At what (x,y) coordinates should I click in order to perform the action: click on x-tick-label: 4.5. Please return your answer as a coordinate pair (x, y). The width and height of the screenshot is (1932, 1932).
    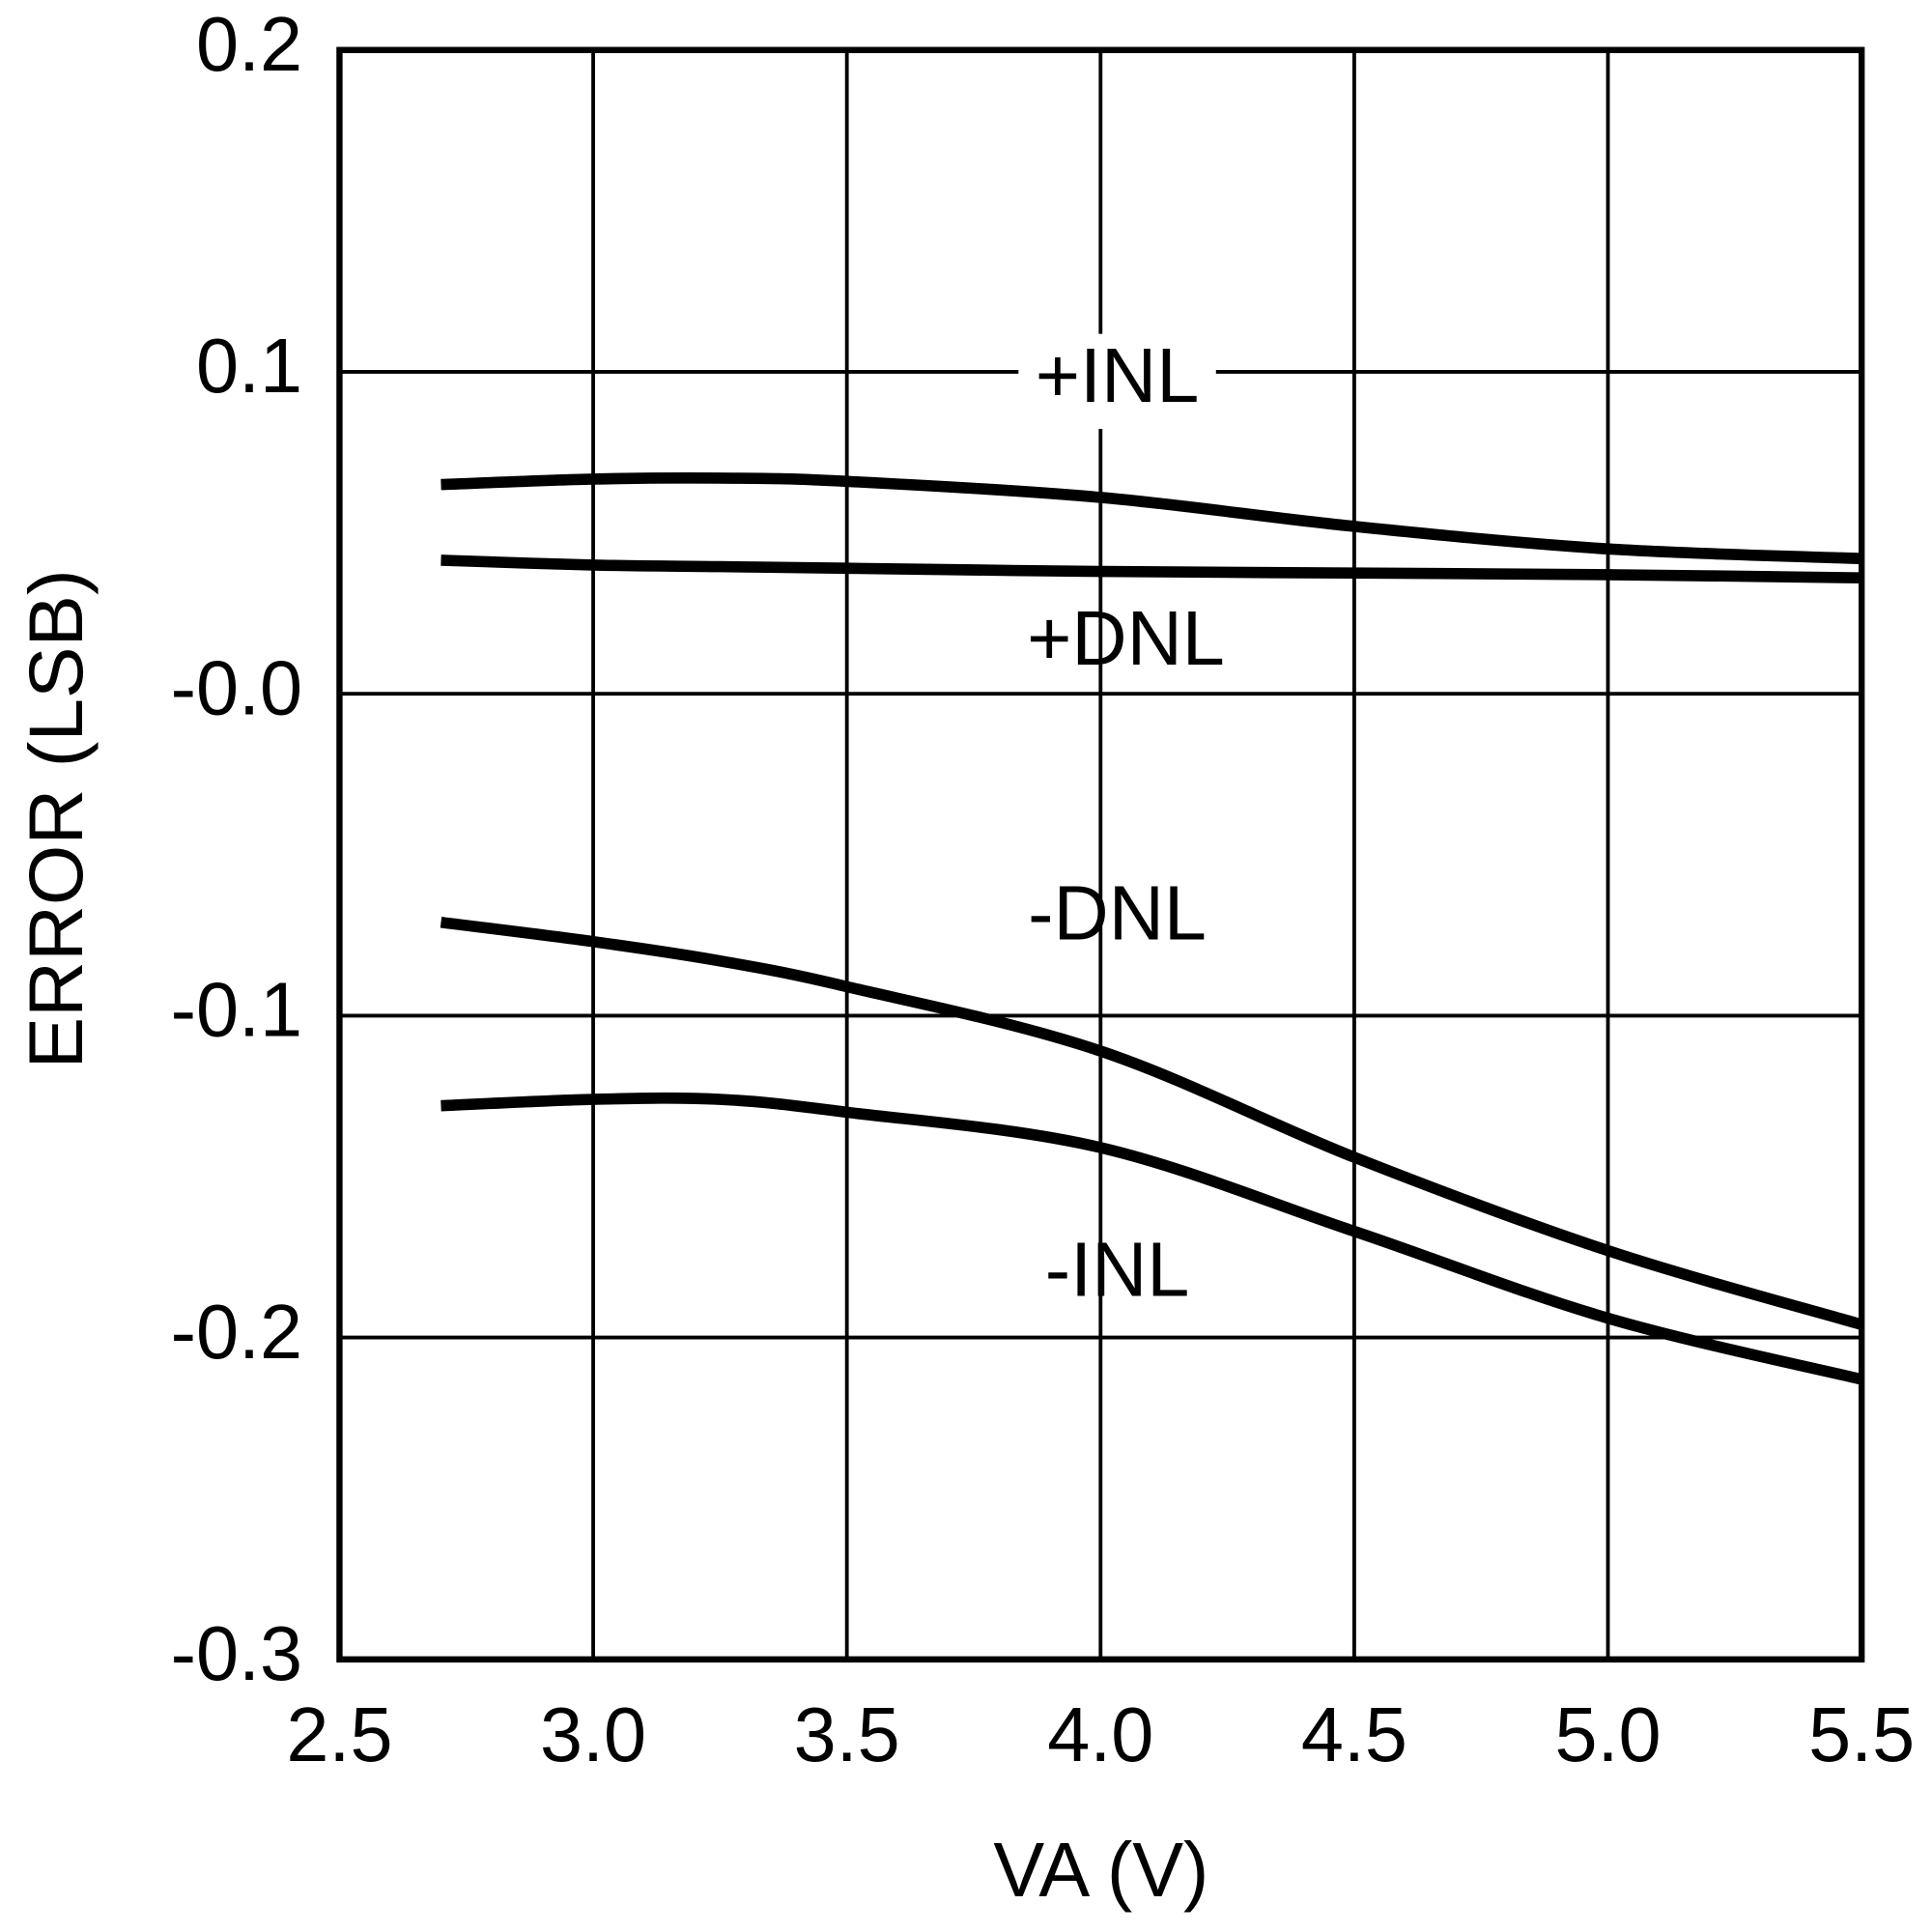
    Looking at the image, I should click on (1354, 1734).